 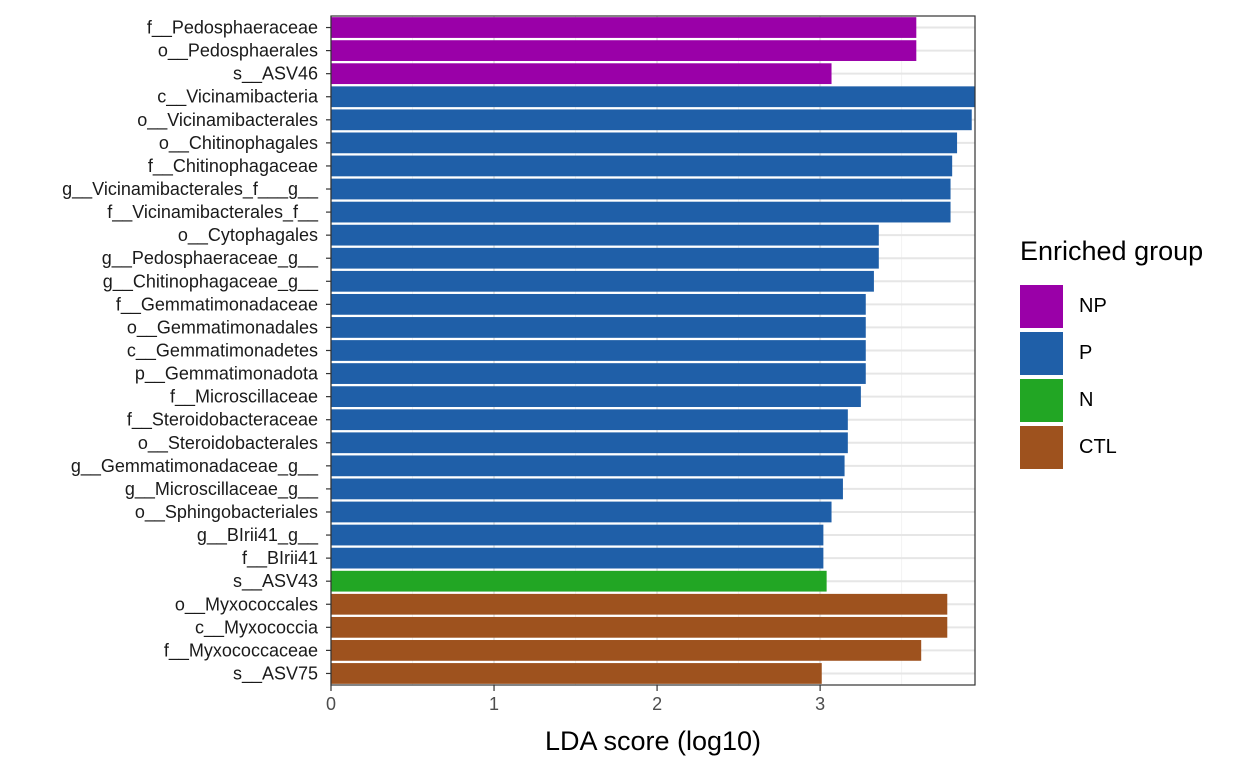 I want to click on y-tick-label: s__ASV43, so click(x=275, y=581).